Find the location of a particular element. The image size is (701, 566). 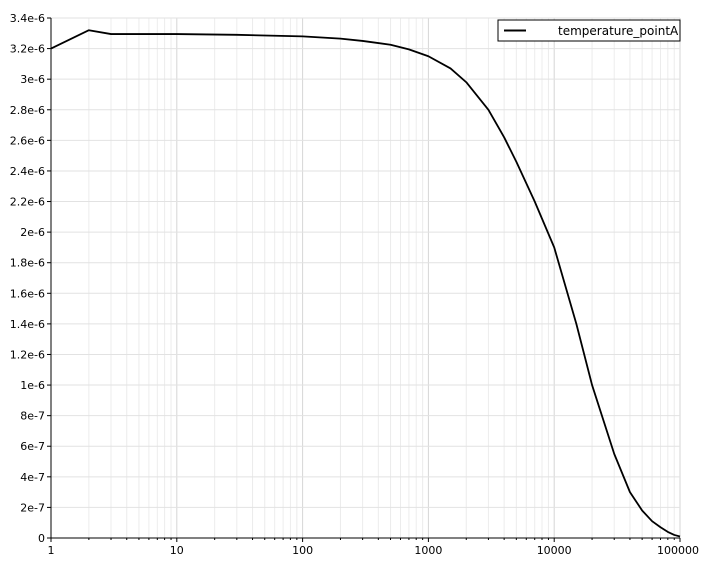

x-tick-label: 100 is located at coordinates (302, 550).